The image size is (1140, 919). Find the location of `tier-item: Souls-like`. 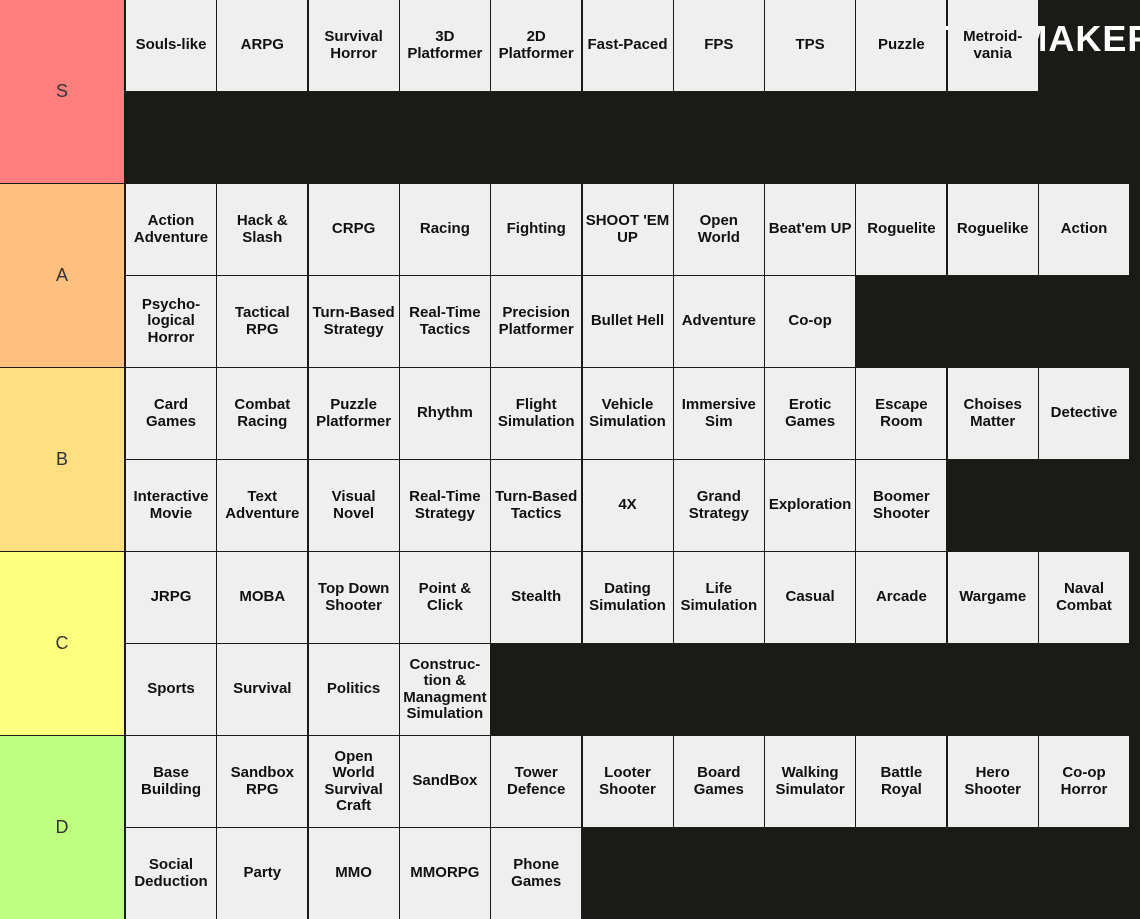

tier-item: Souls-like is located at coordinates (171, 45).